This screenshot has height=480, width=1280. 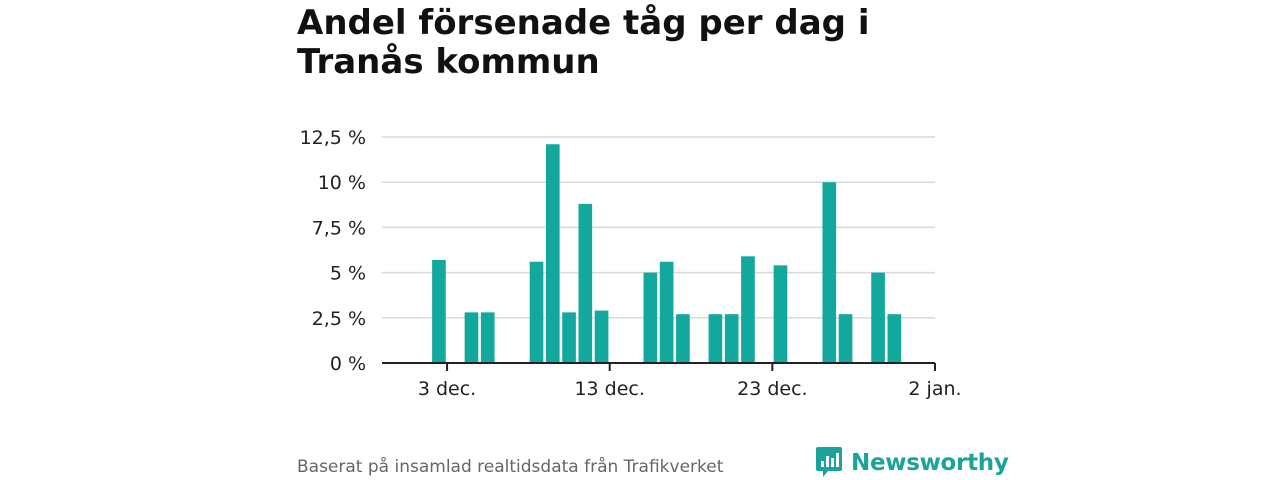 I want to click on y-tick-label: 2,5 %, so click(x=339, y=319).